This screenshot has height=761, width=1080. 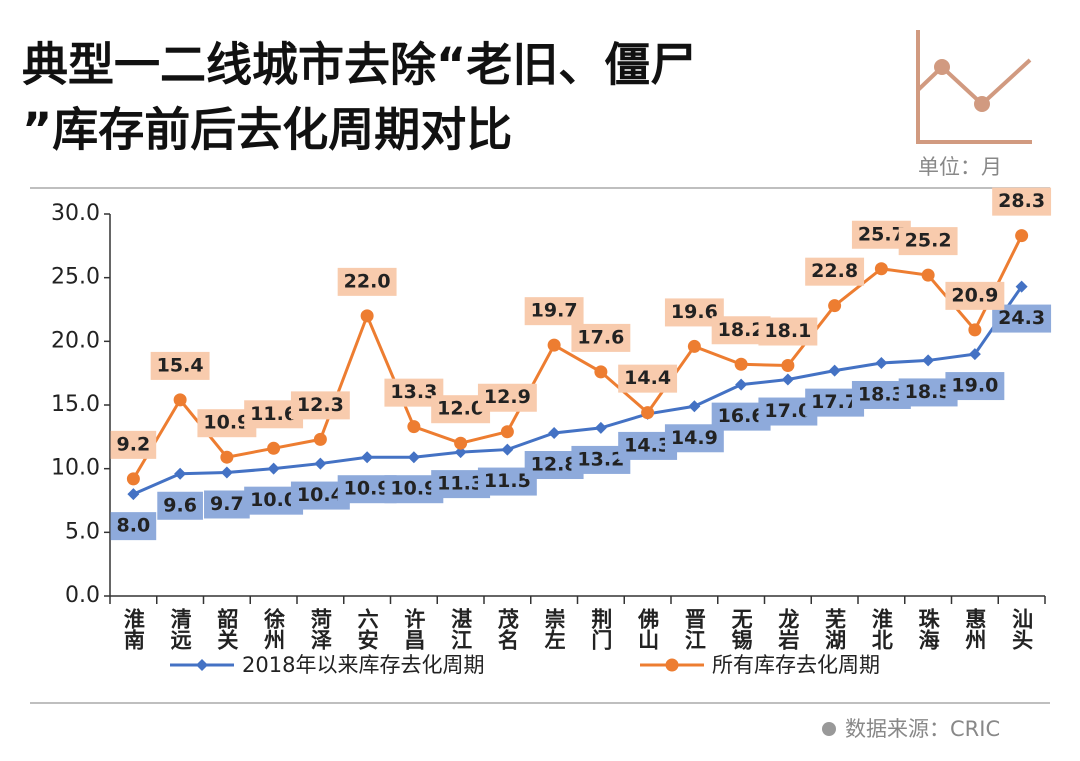 What do you see at coordinates (694, 312) in the screenshot?
I see `value-label-text: 19.6` at bounding box center [694, 312].